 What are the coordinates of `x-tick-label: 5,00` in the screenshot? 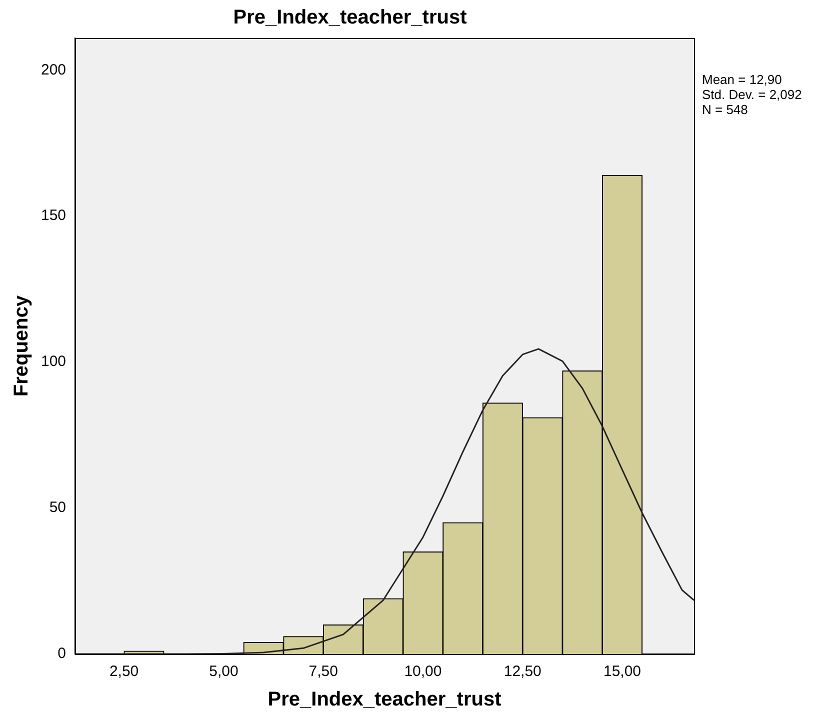 It's located at (223, 671).